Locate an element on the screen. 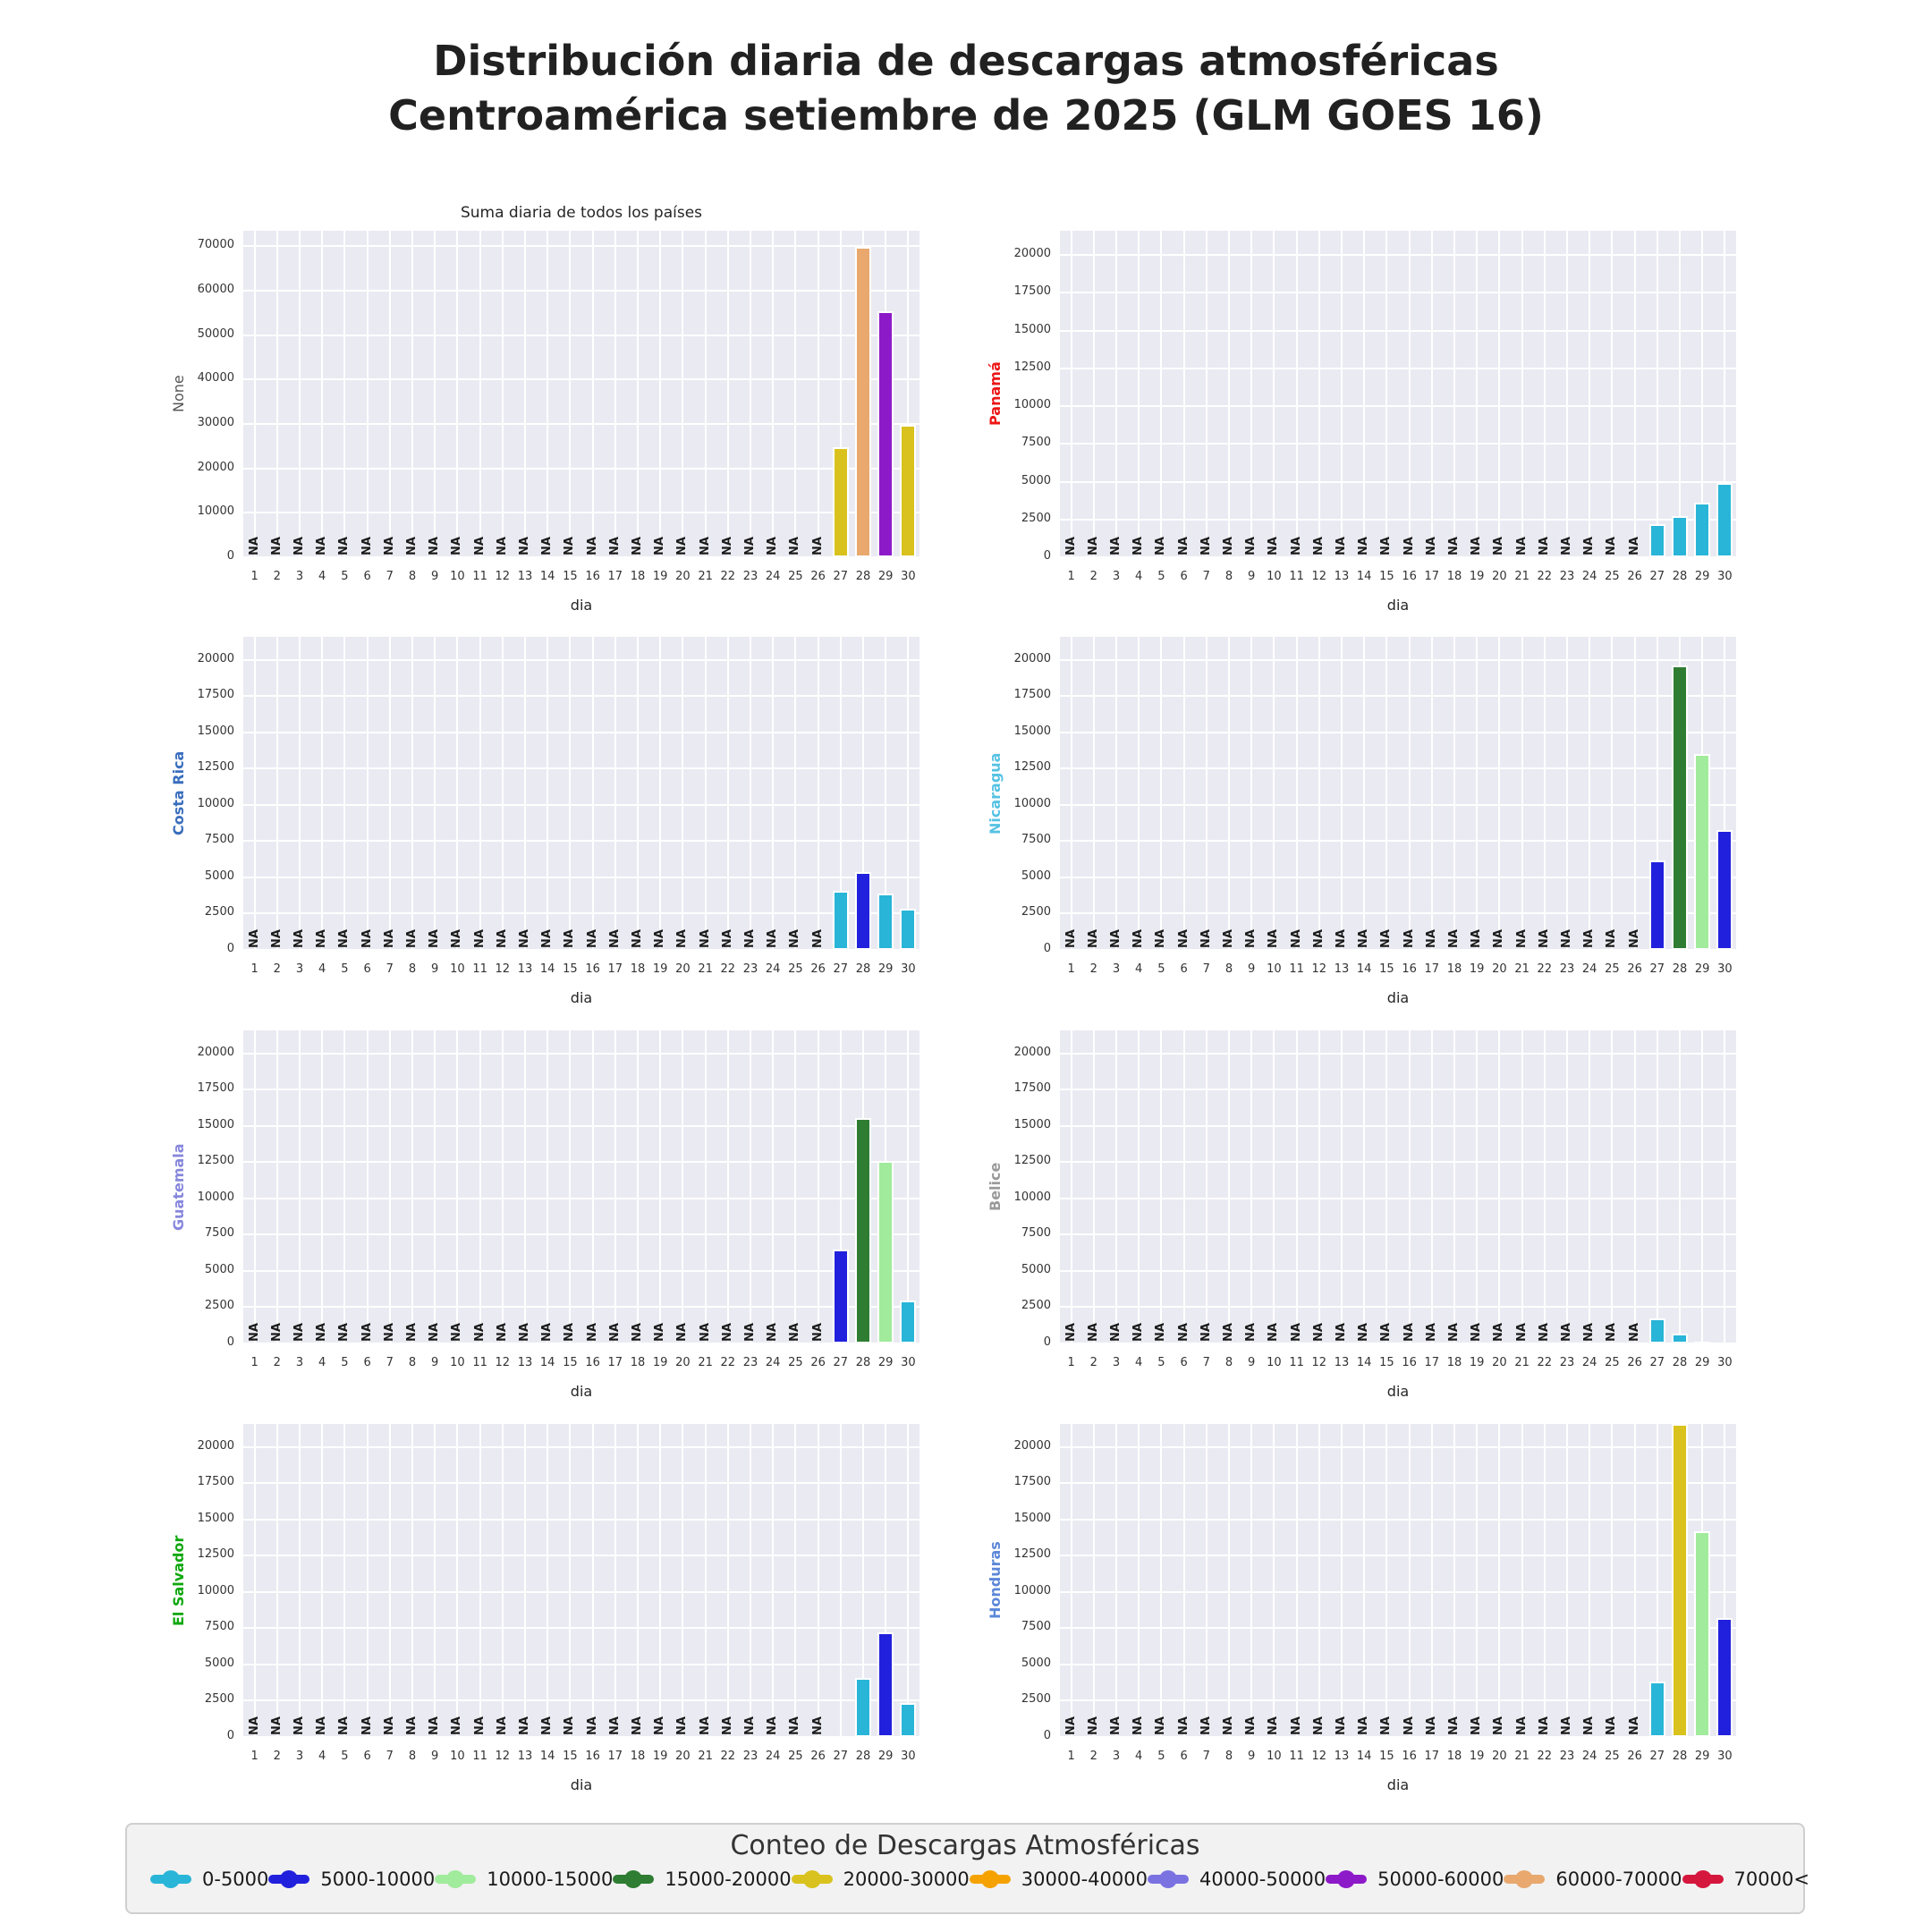 Image resolution: width=1932 pixels, height=1932 pixels. panel-guatemala-xtick-2: 2 is located at coordinates (277, 1362).